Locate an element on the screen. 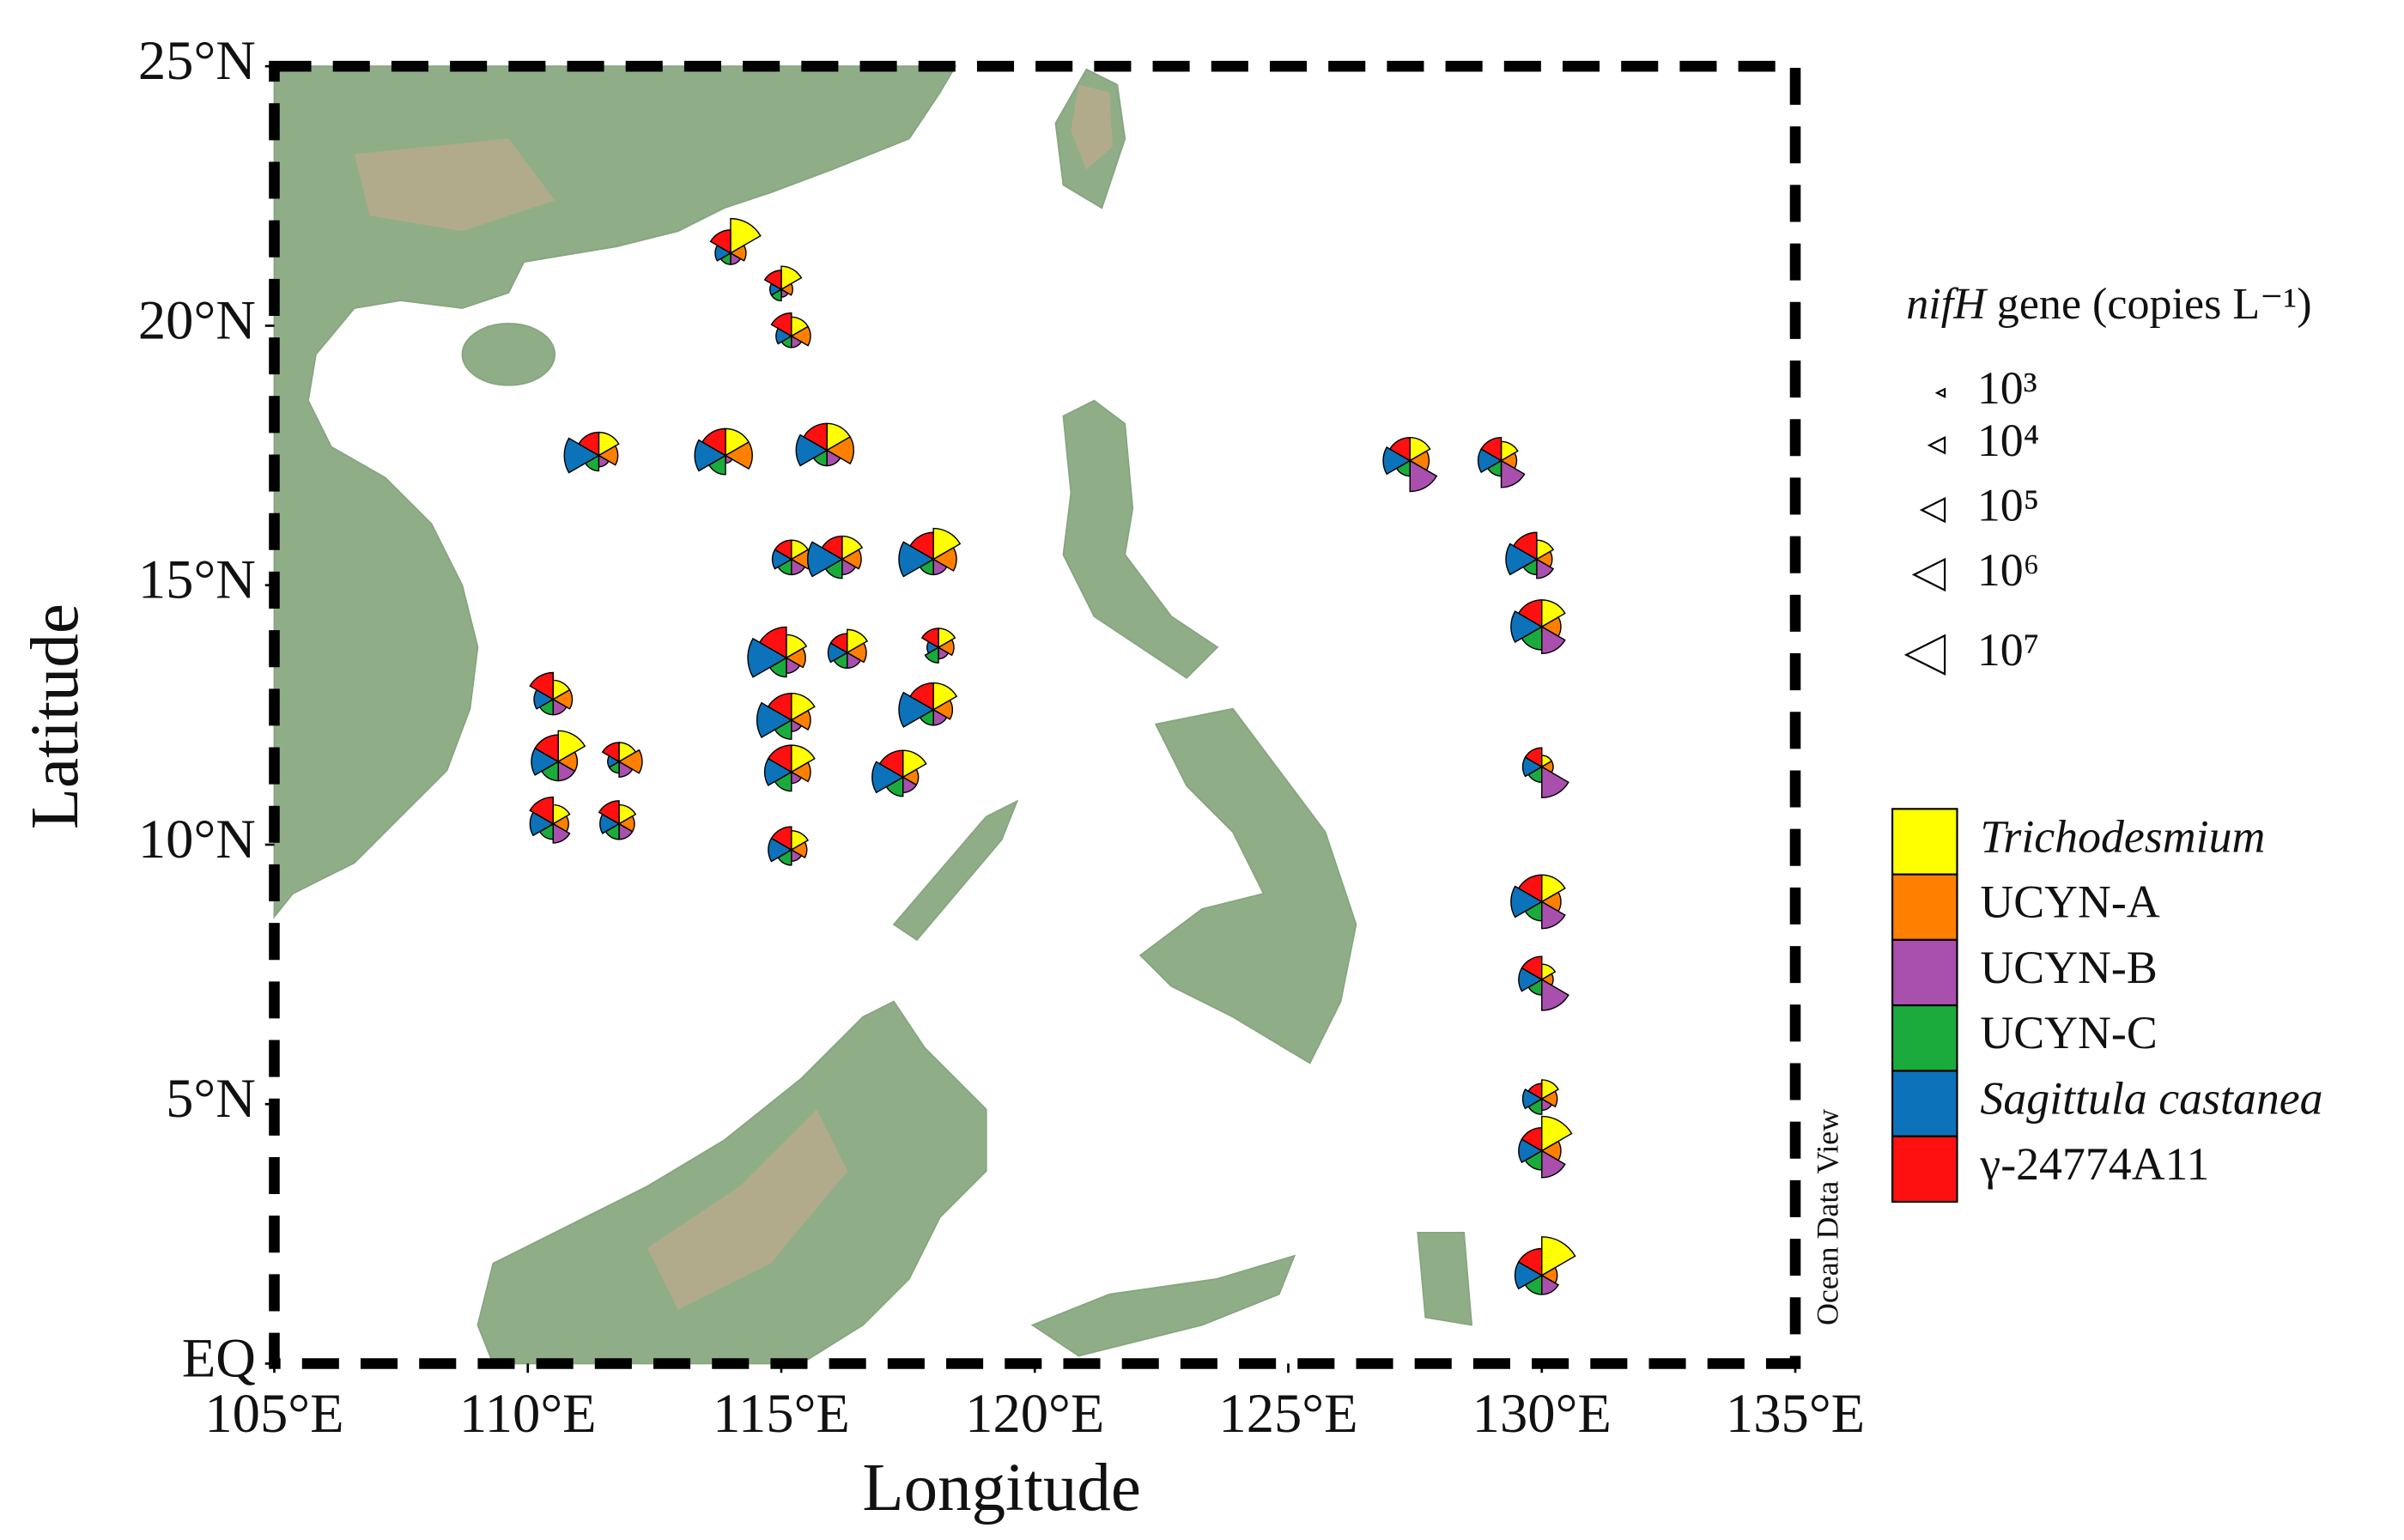  x-tick-label: 105°E is located at coordinates (273, 1413).